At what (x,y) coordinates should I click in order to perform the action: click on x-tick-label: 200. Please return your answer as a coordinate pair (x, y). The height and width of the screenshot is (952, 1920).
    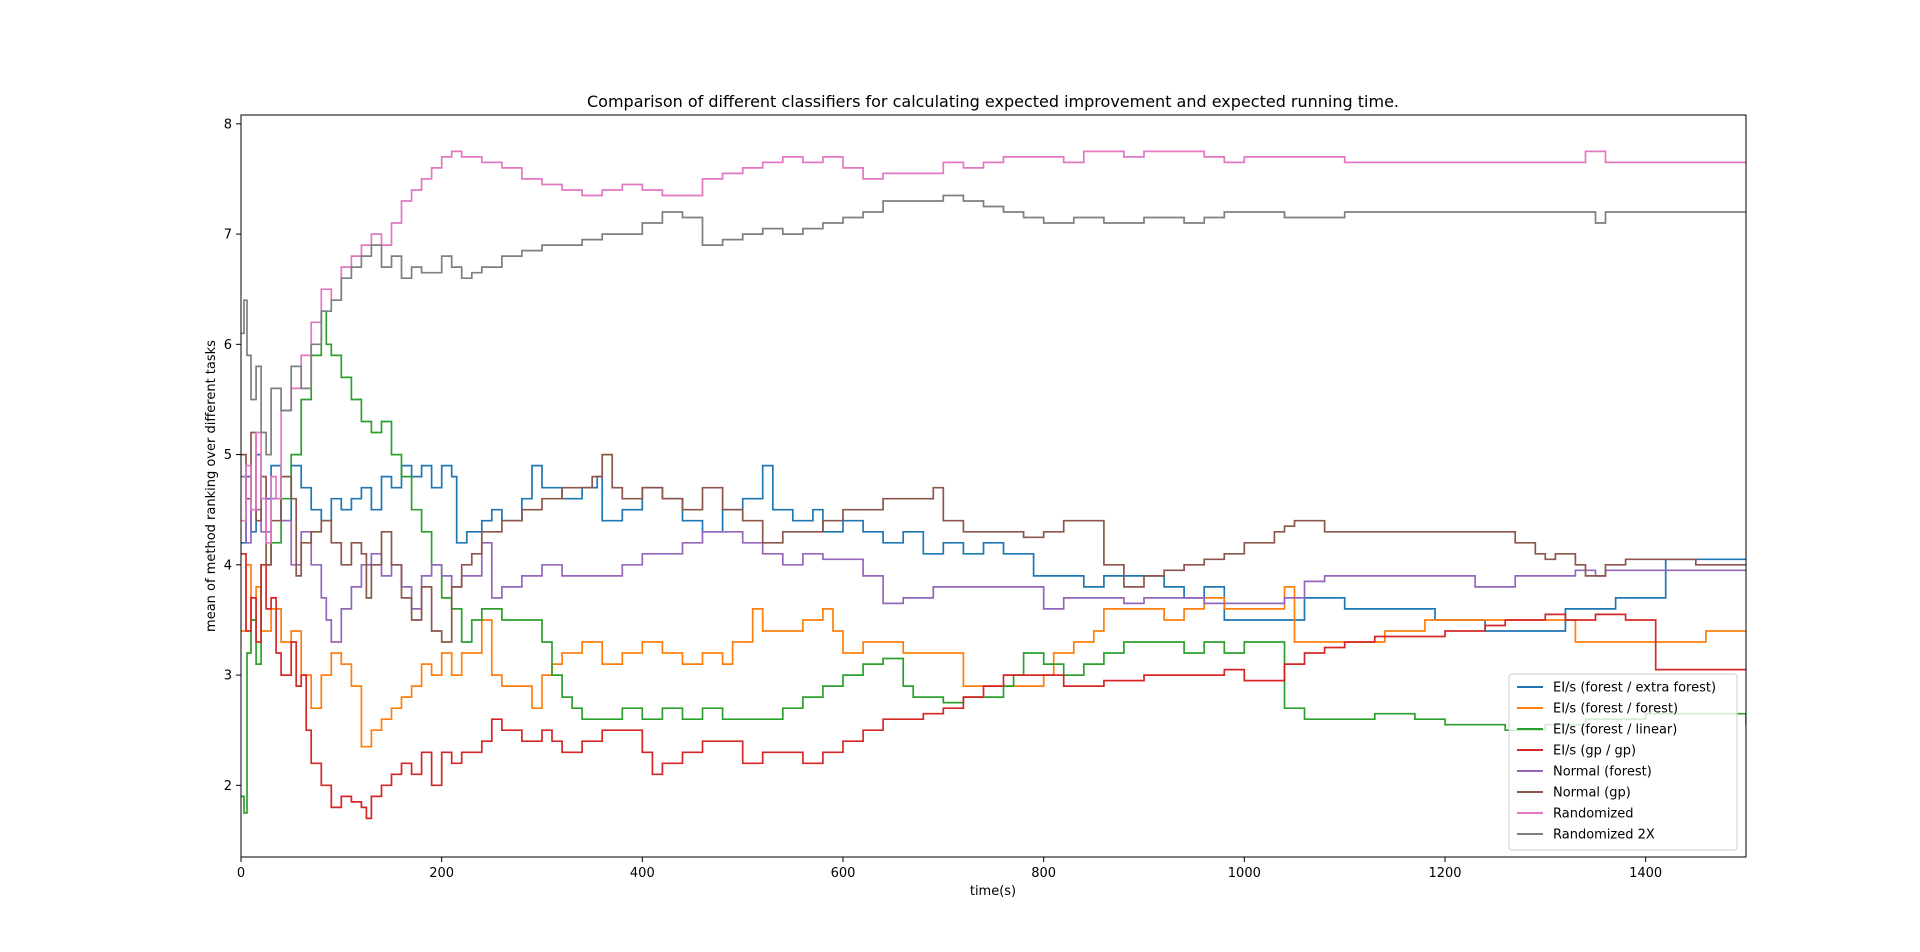
    Looking at the image, I should click on (441, 873).